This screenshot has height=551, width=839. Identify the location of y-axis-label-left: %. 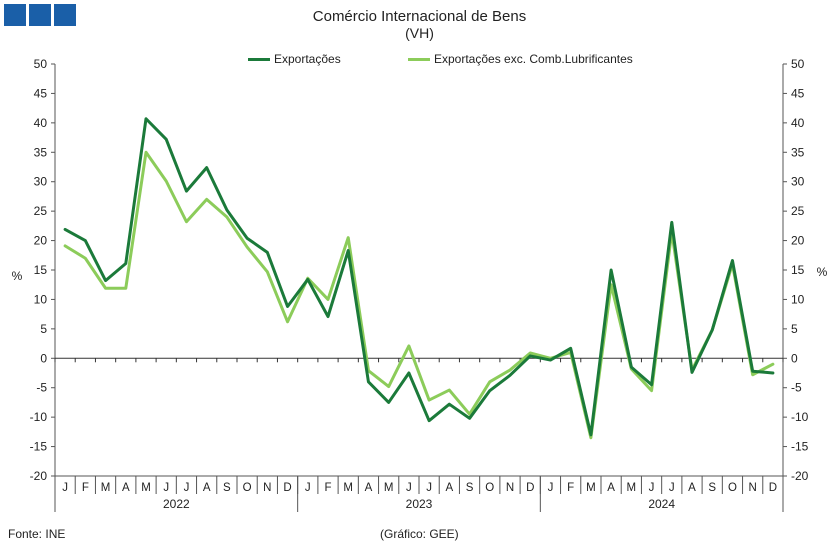
(17, 276).